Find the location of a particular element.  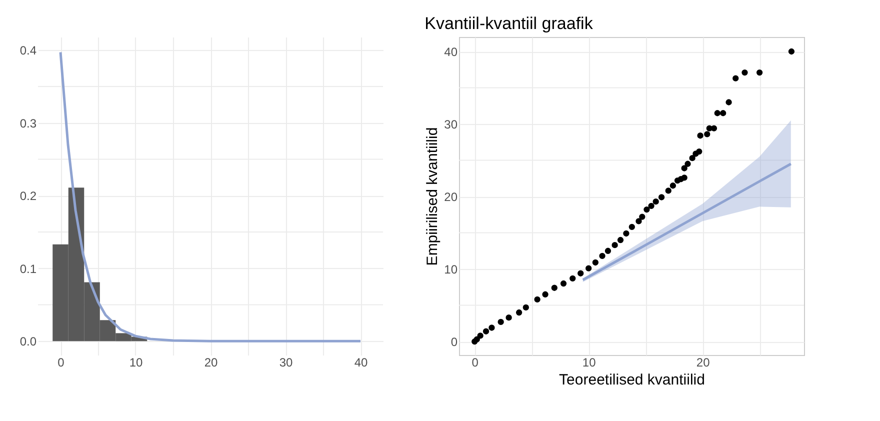

y-tick-label: 0.3 is located at coordinates (28, 123).